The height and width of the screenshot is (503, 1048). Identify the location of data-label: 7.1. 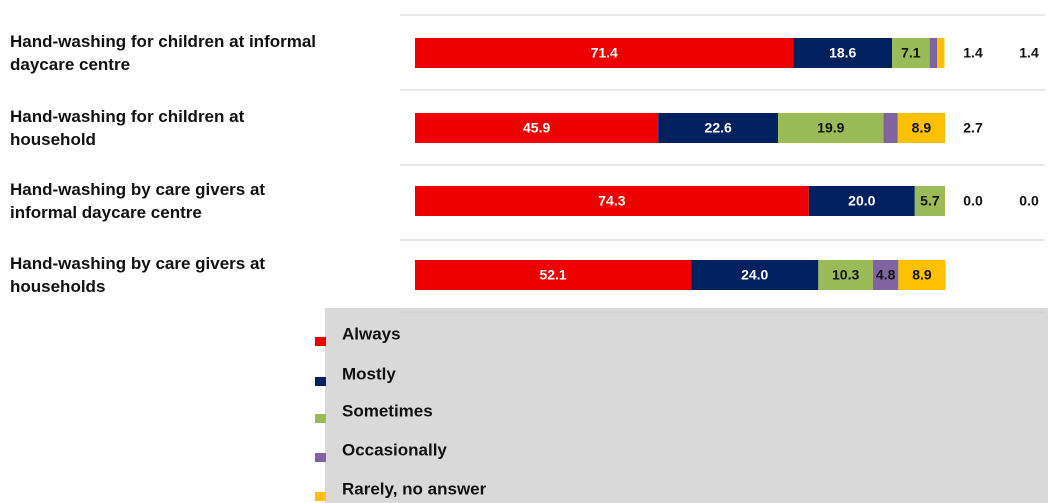
(911, 53).